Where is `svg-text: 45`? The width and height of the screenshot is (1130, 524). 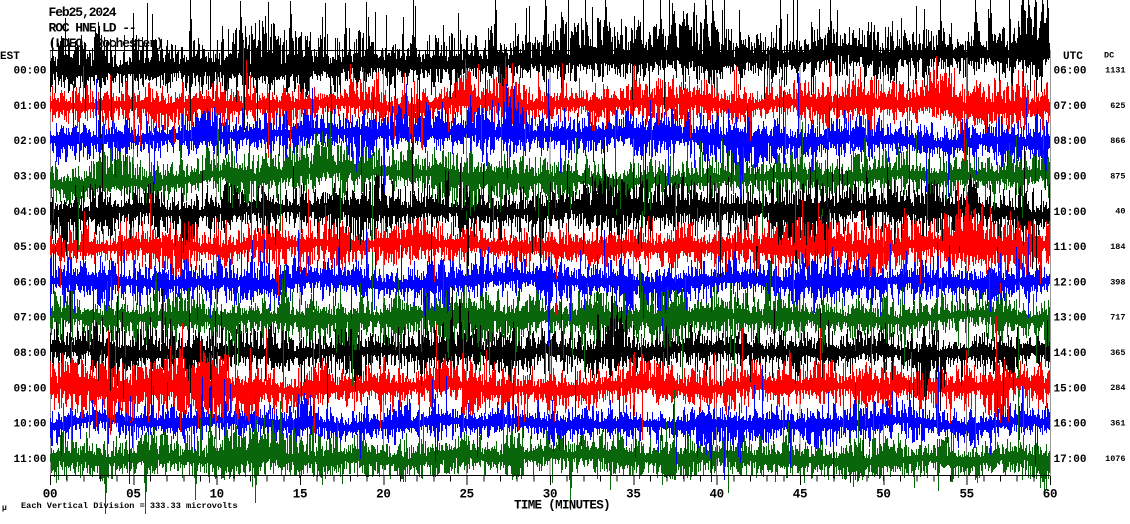 svg-text: 45 is located at coordinates (800, 495).